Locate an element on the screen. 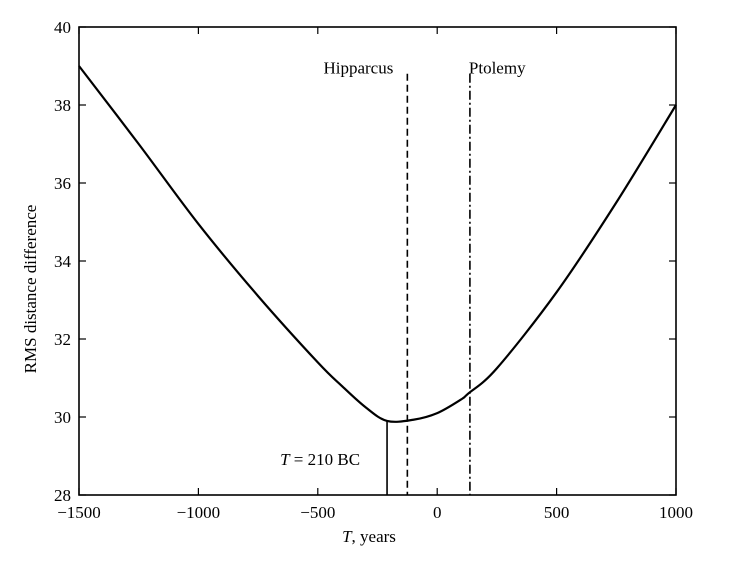  y-tick-label: 38 is located at coordinates (62, 105).